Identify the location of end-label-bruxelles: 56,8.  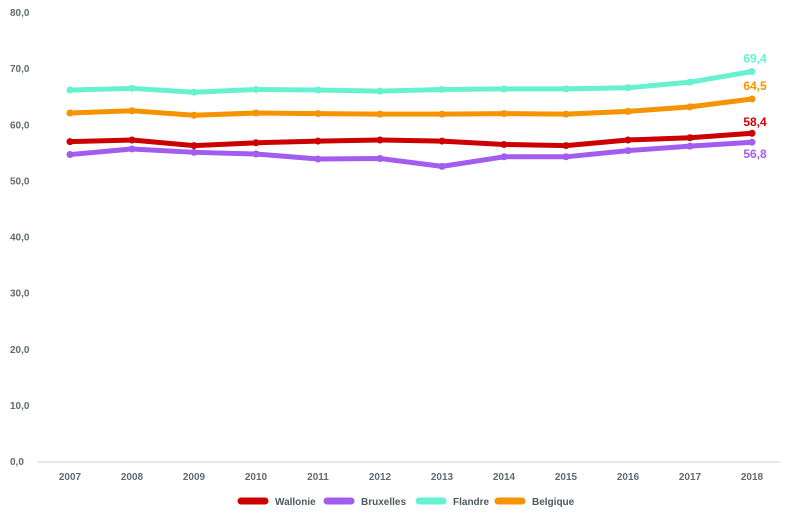
(755, 154).